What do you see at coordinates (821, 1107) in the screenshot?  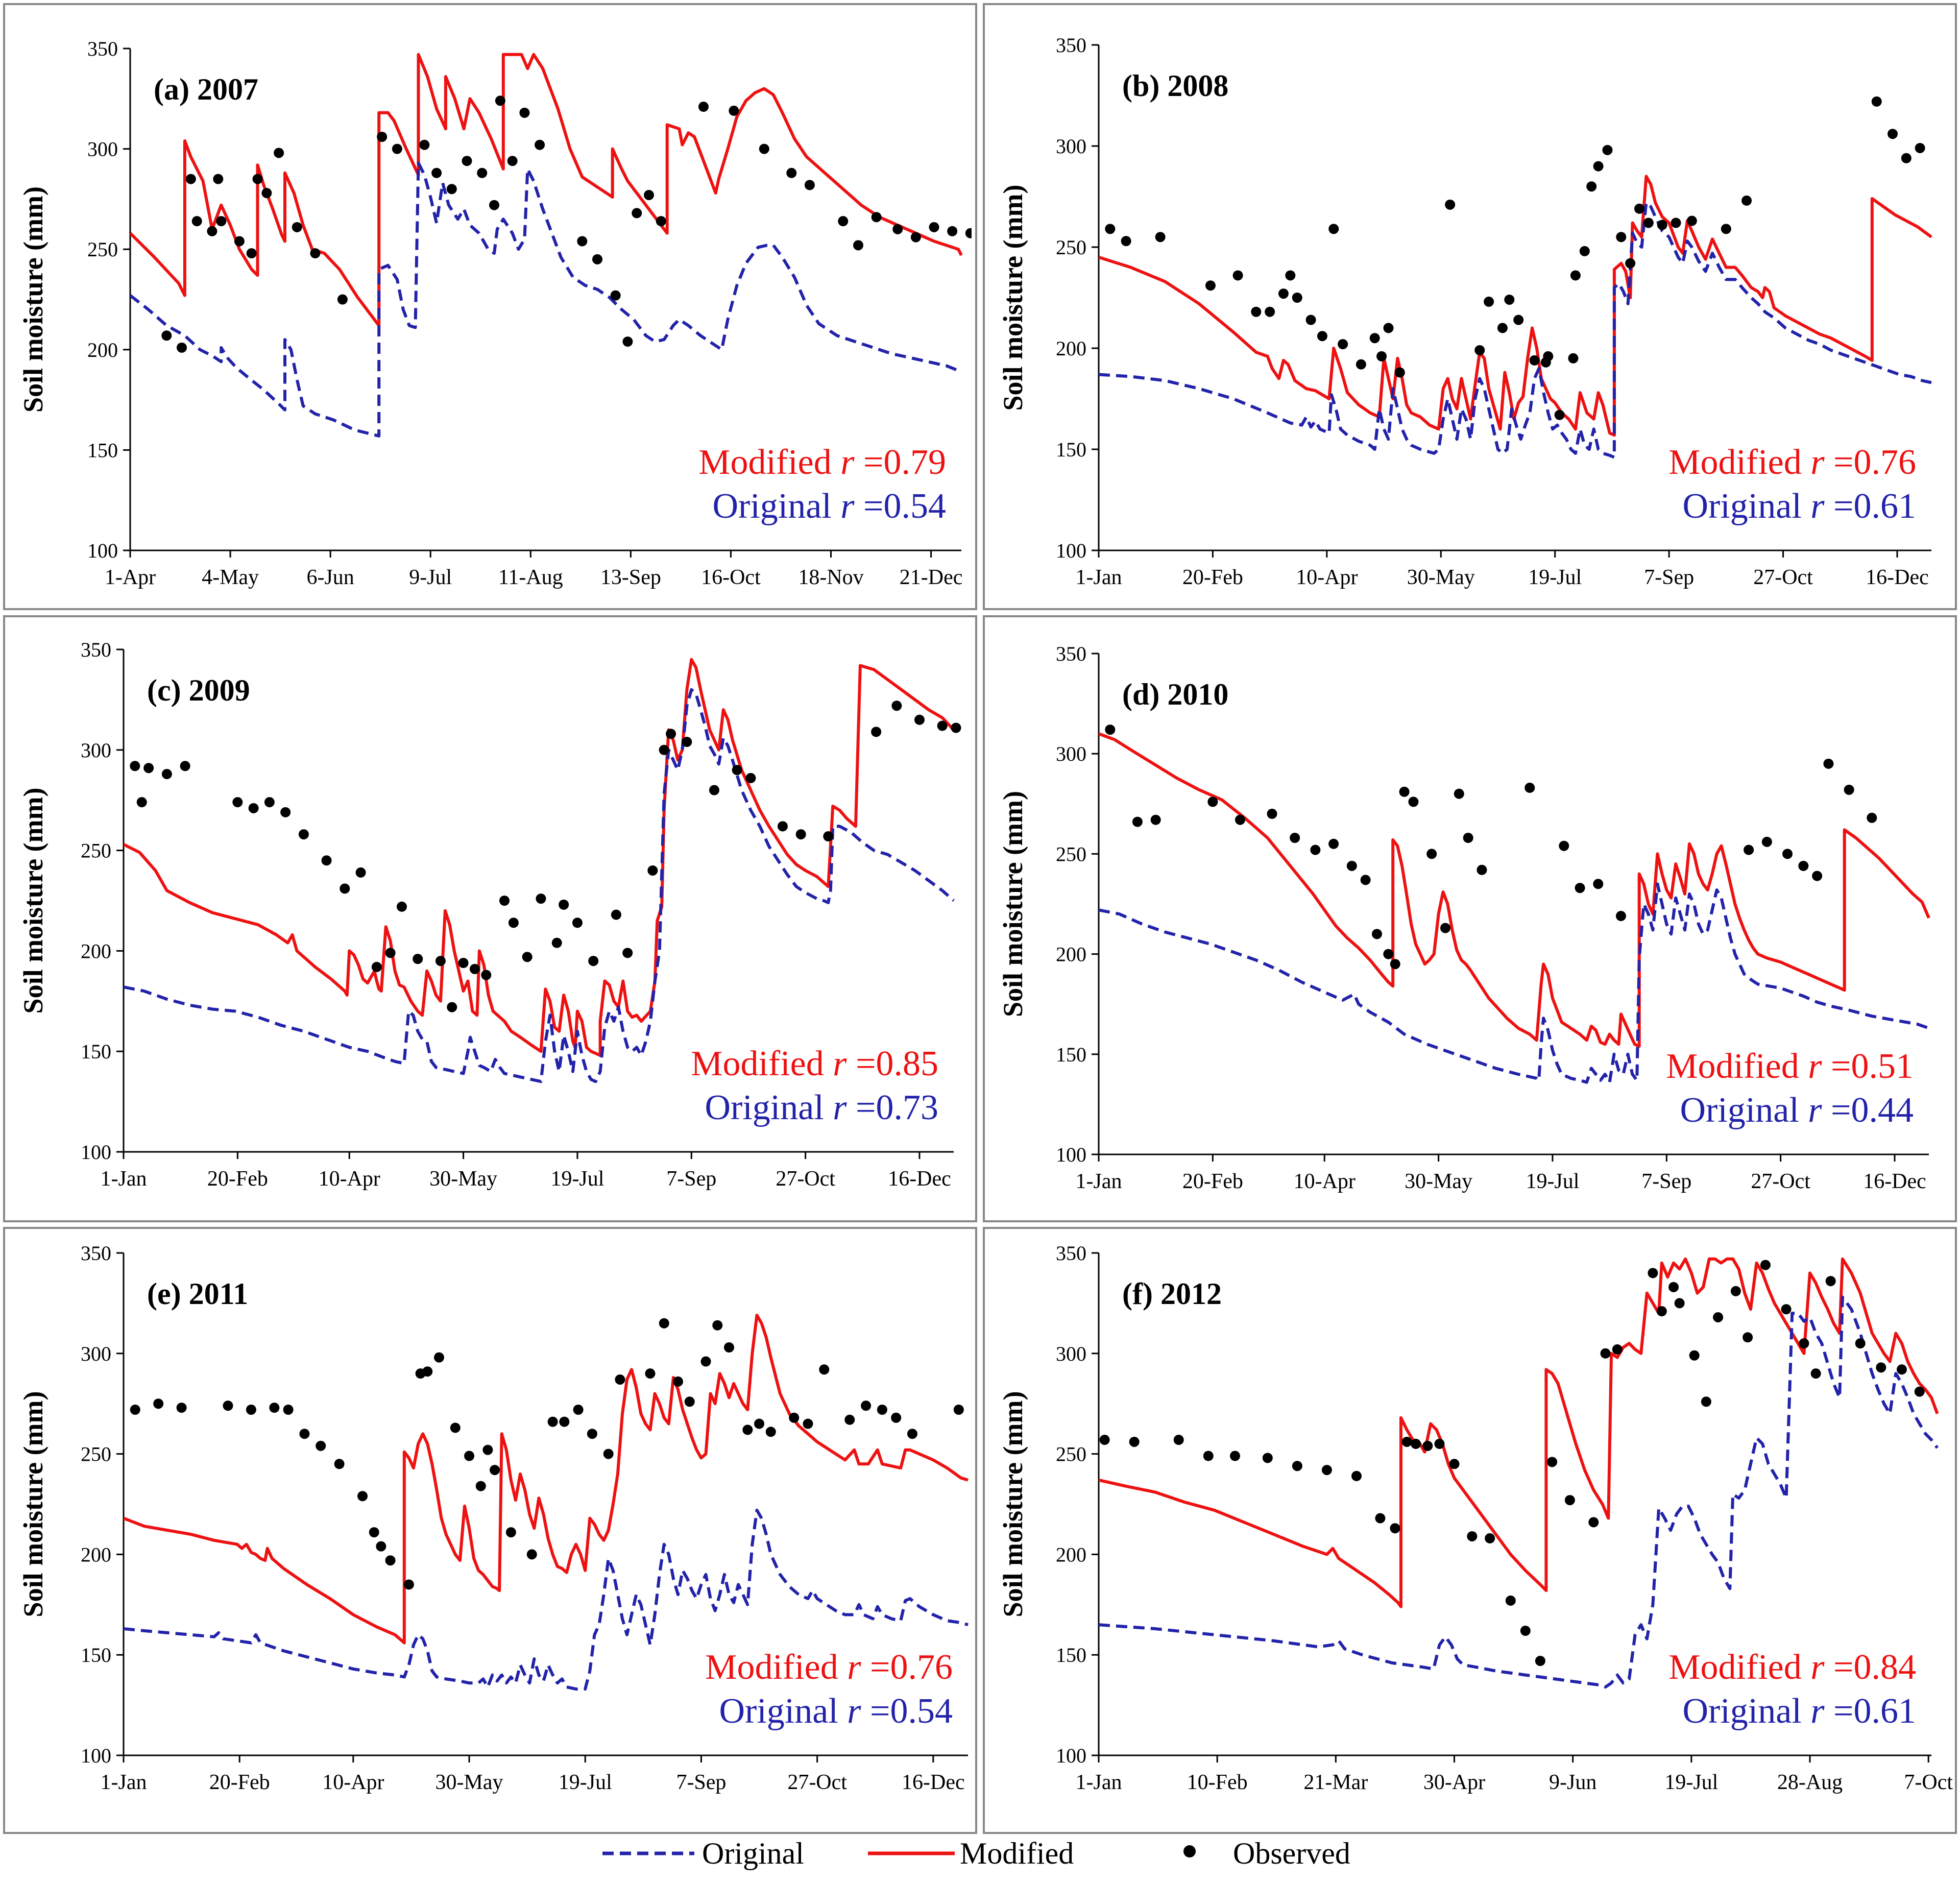 I see `r-annotation-original: Original r =0.73` at bounding box center [821, 1107].